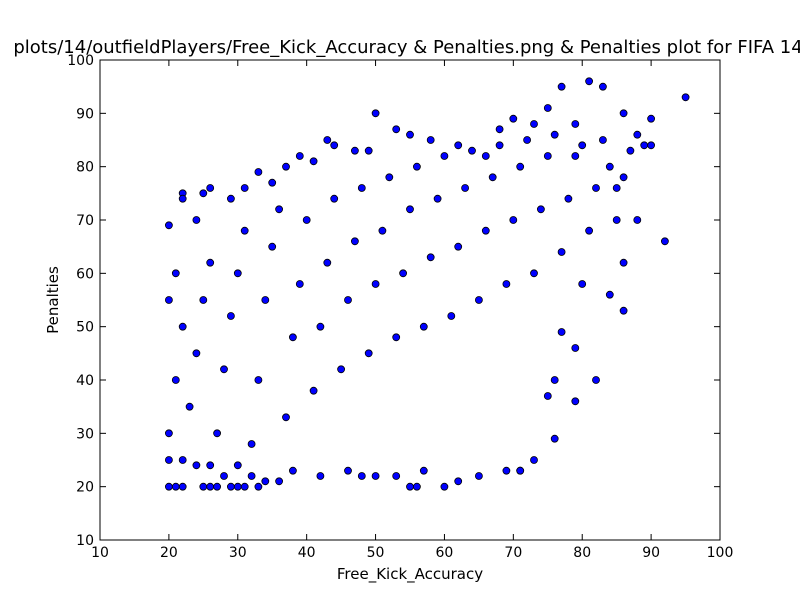 This screenshot has width=800, height=600. What do you see at coordinates (85, 488) in the screenshot?
I see `y-tick-label: 20` at bounding box center [85, 488].